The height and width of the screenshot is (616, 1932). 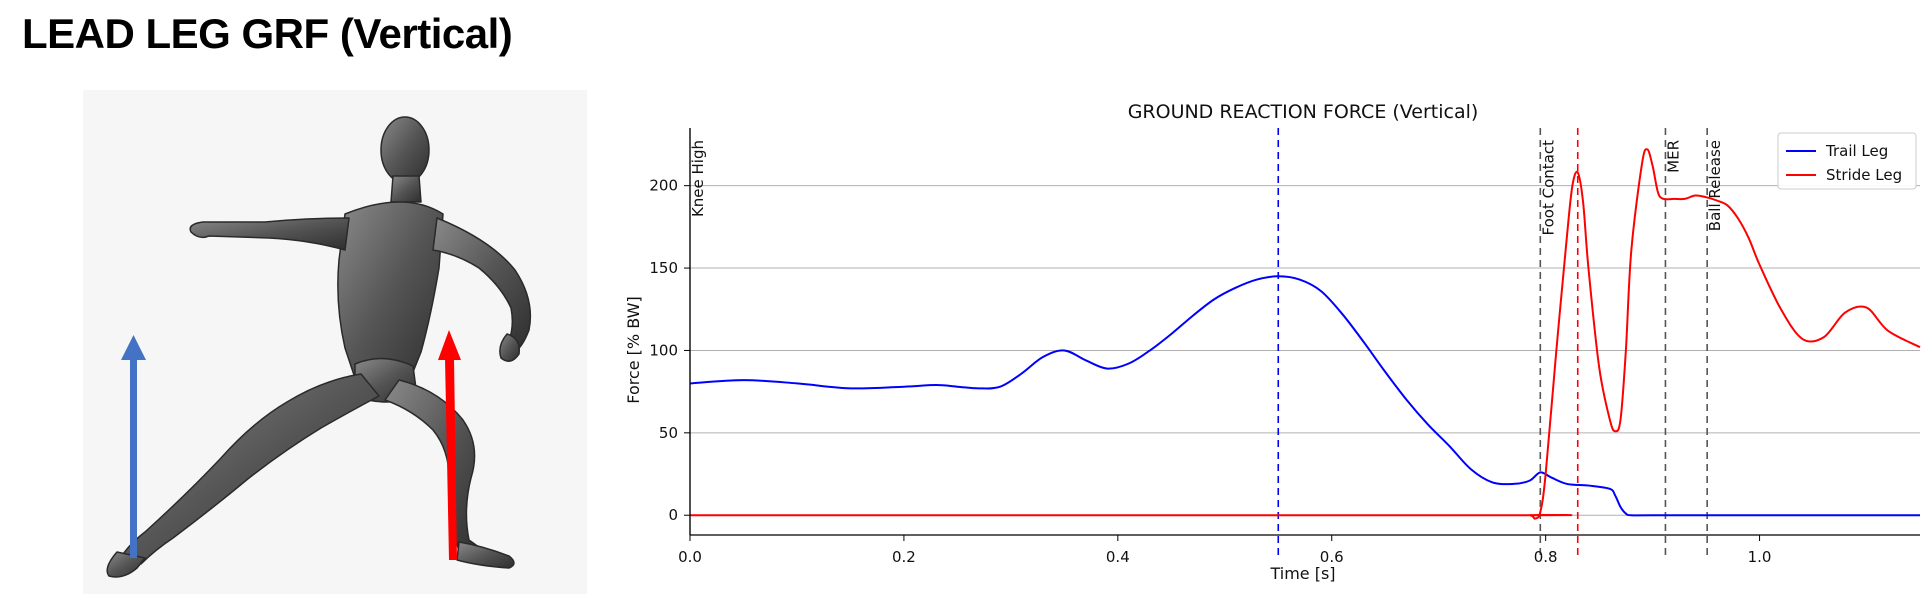 What do you see at coordinates (133, 446) in the screenshot?
I see `trail-leg-force-arrow` at bounding box center [133, 446].